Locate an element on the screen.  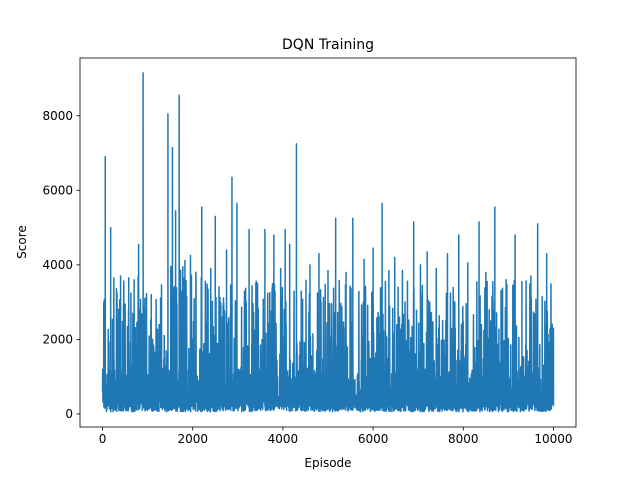
y-tick-label: 8000 is located at coordinates (57, 116).